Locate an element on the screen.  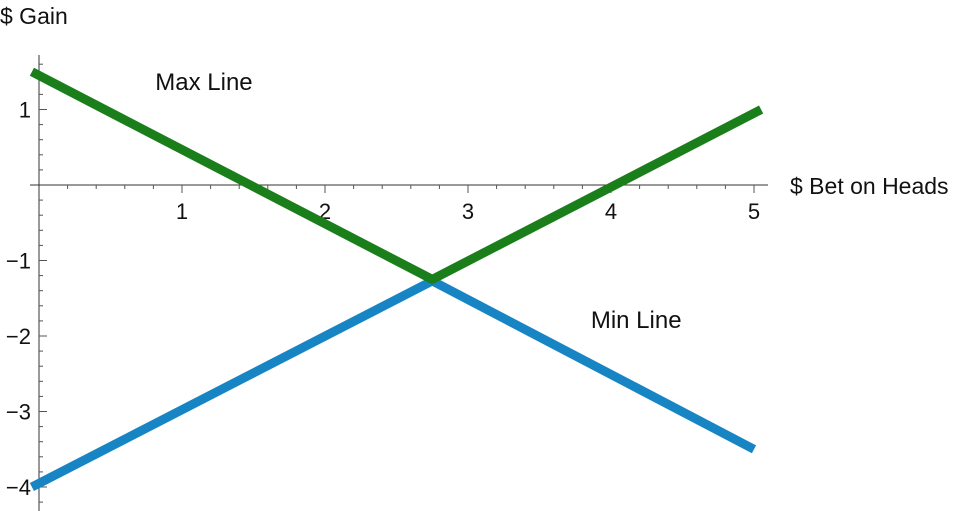
y-tick-label: −1 is located at coordinates (18, 261).